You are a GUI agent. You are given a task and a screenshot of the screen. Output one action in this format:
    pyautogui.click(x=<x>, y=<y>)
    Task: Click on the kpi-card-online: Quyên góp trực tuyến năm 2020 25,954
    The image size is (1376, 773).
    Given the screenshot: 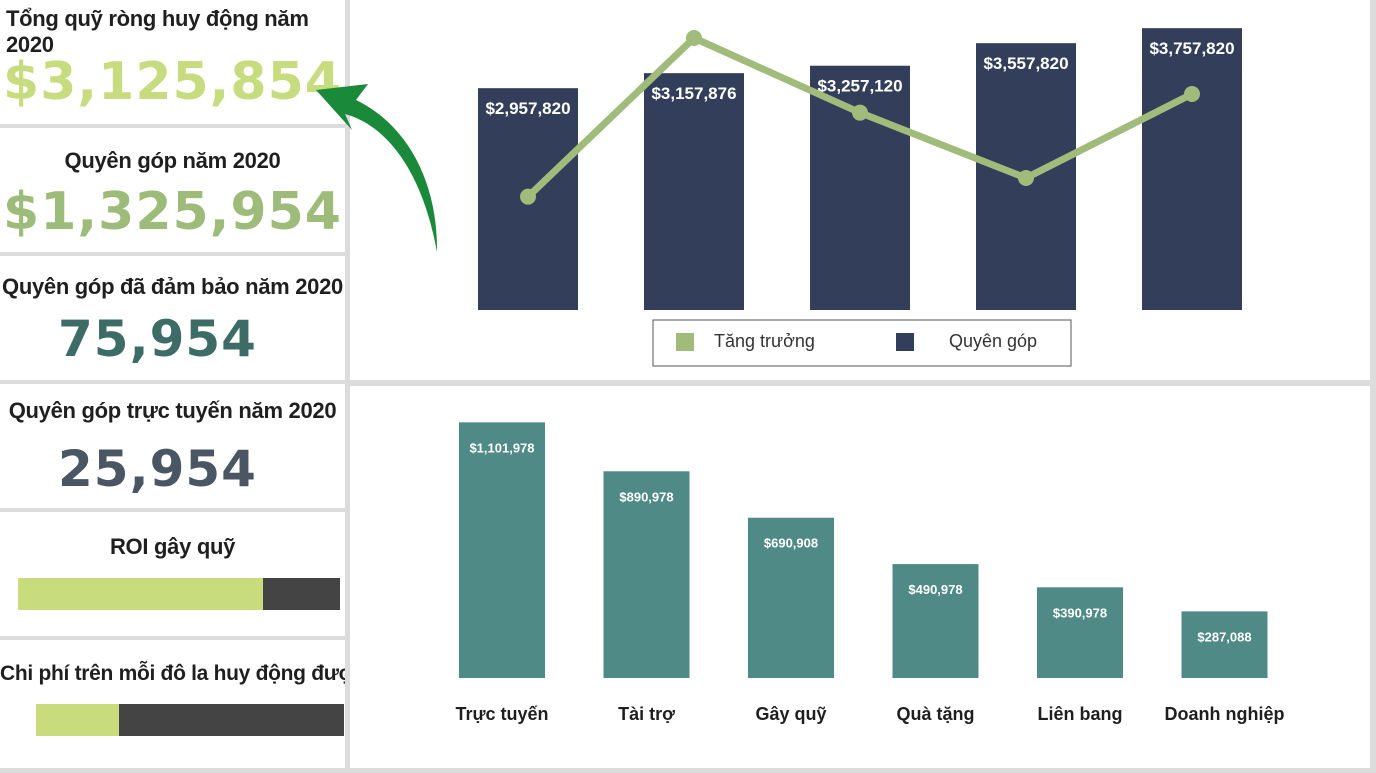 What is the action you would take?
    pyautogui.click(x=172, y=446)
    